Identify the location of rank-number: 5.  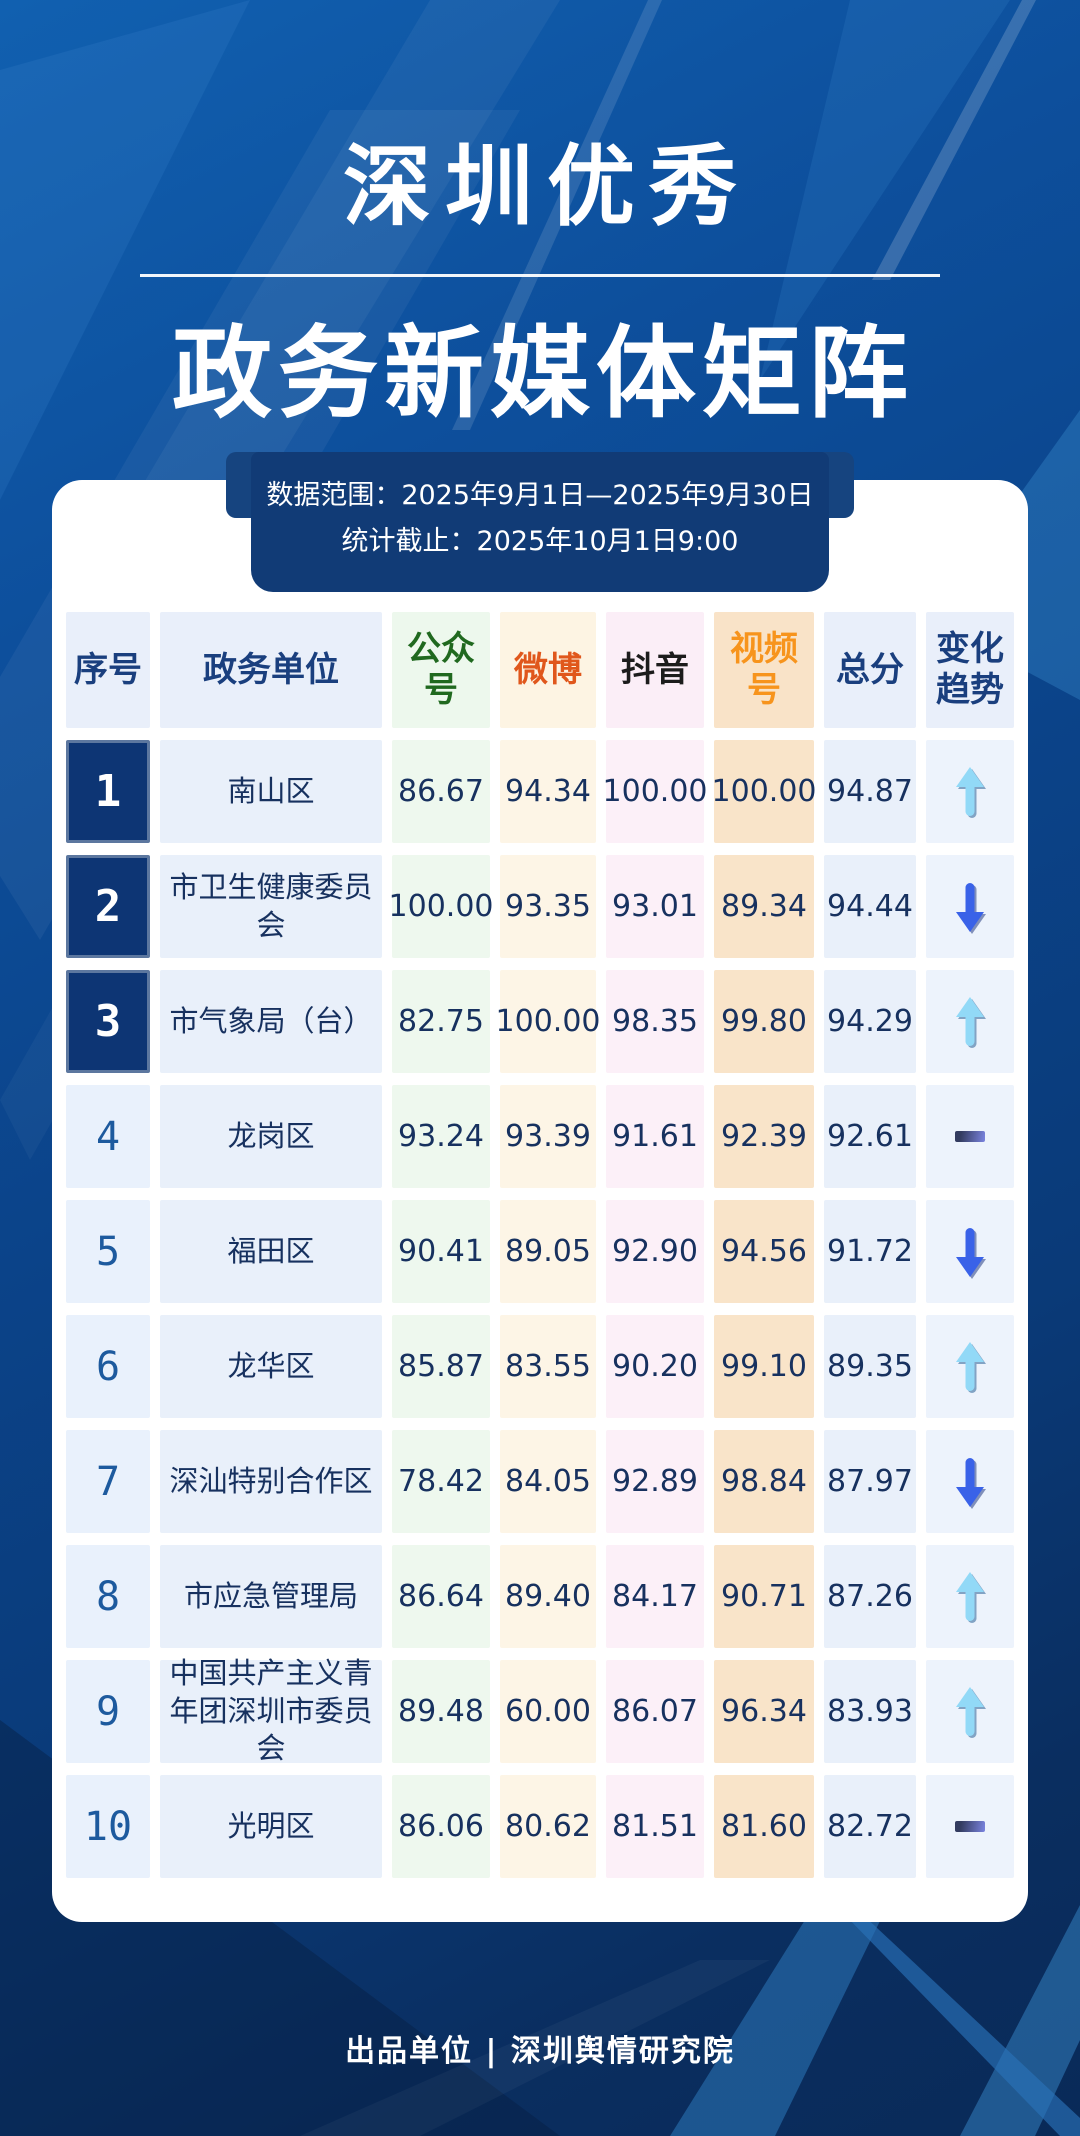
(108, 1251).